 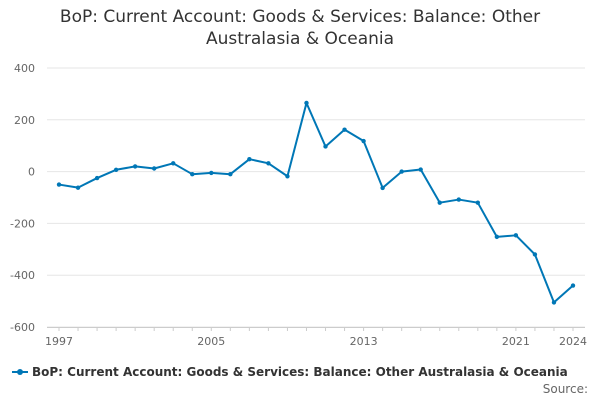 I want to click on x-tick-label: 2021, so click(x=516, y=341).